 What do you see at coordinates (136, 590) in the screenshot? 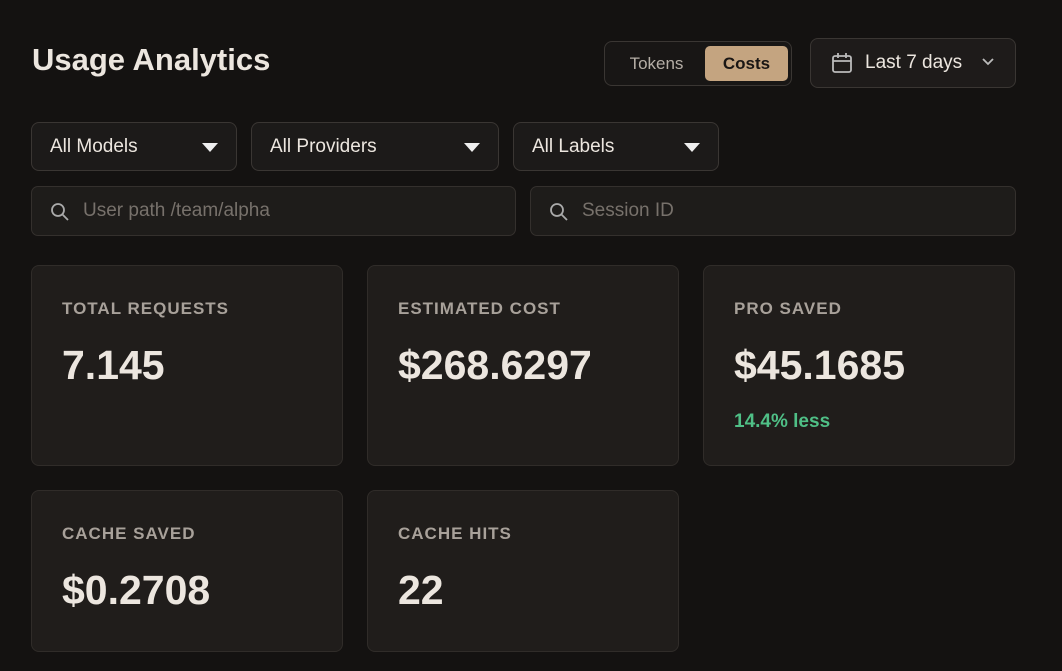
I see `card-value: $0.2708` at bounding box center [136, 590].